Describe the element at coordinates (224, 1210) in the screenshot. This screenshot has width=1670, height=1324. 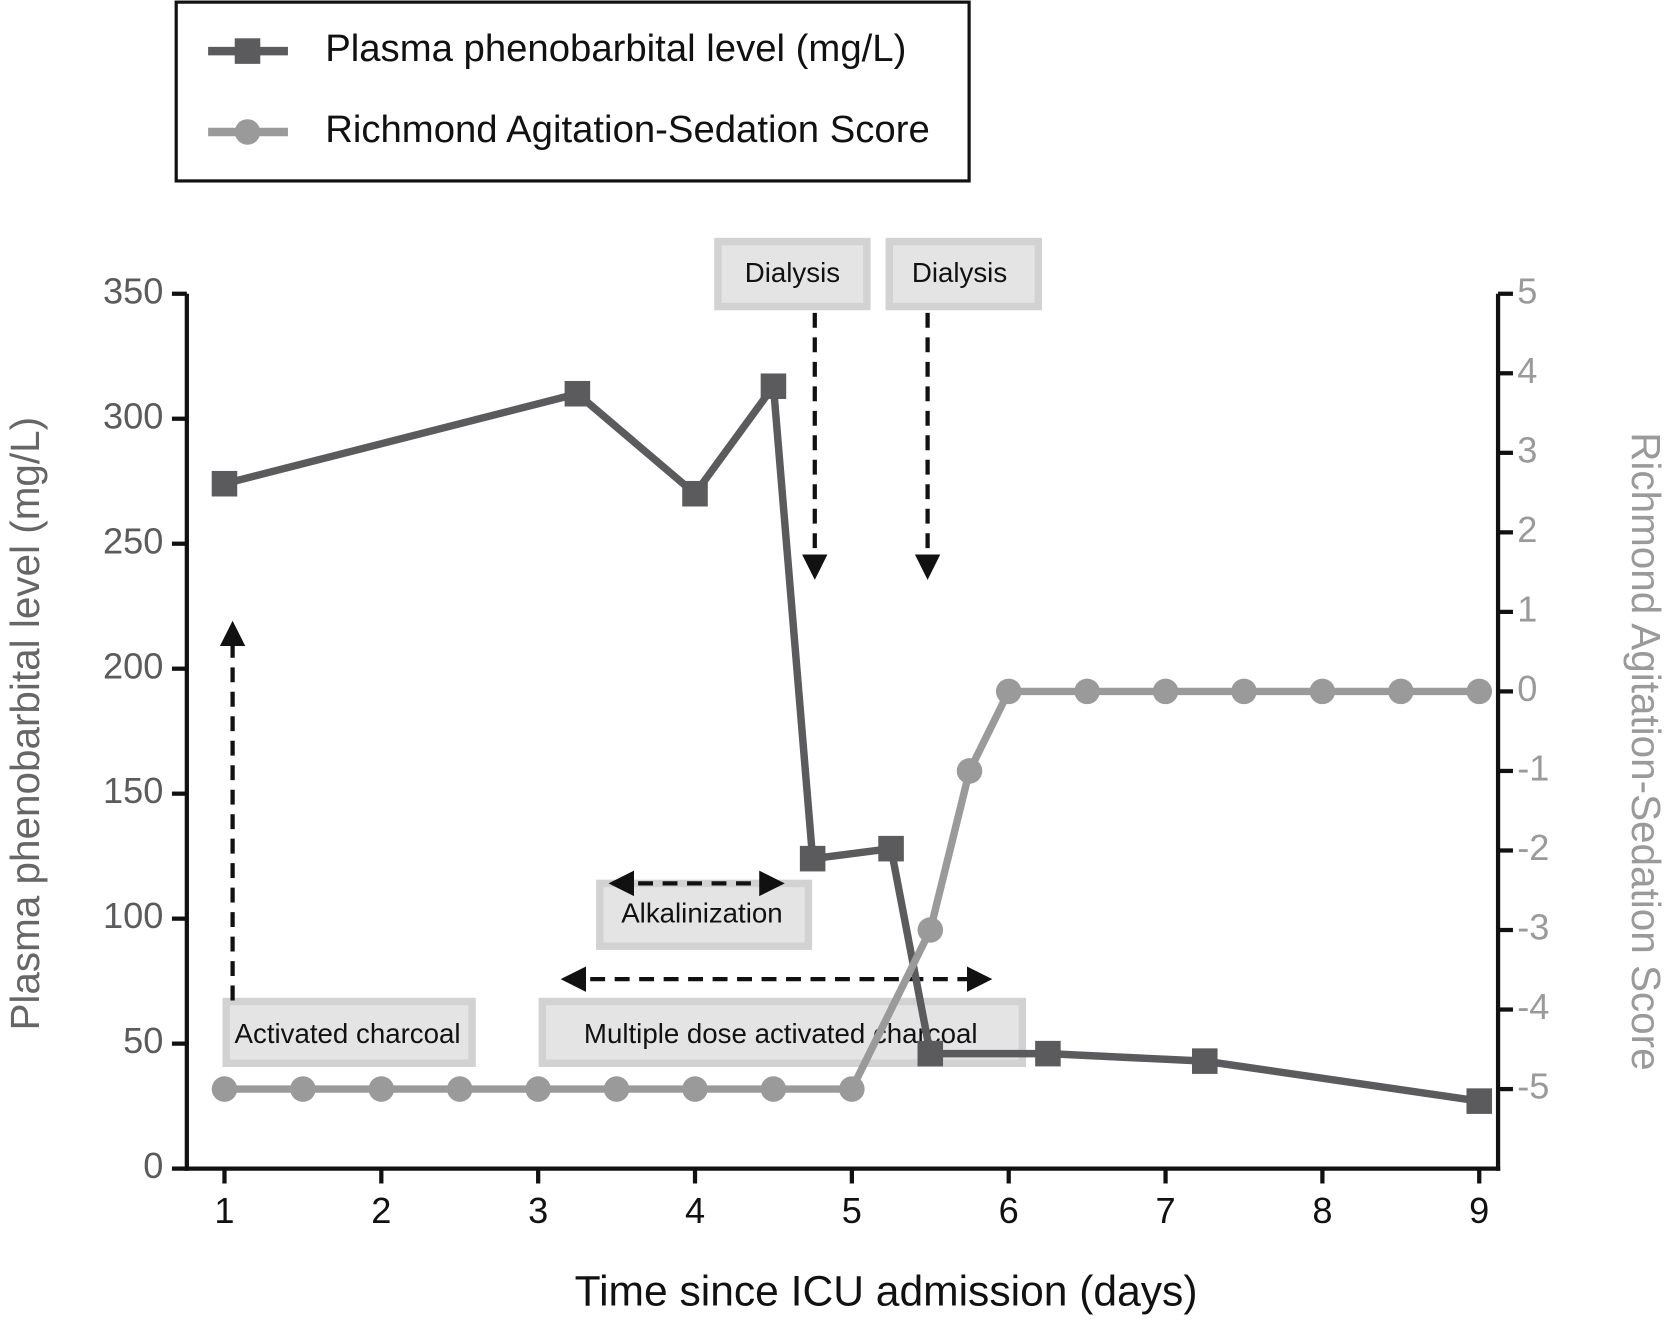
I see `x-tick-label: 1` at that location.